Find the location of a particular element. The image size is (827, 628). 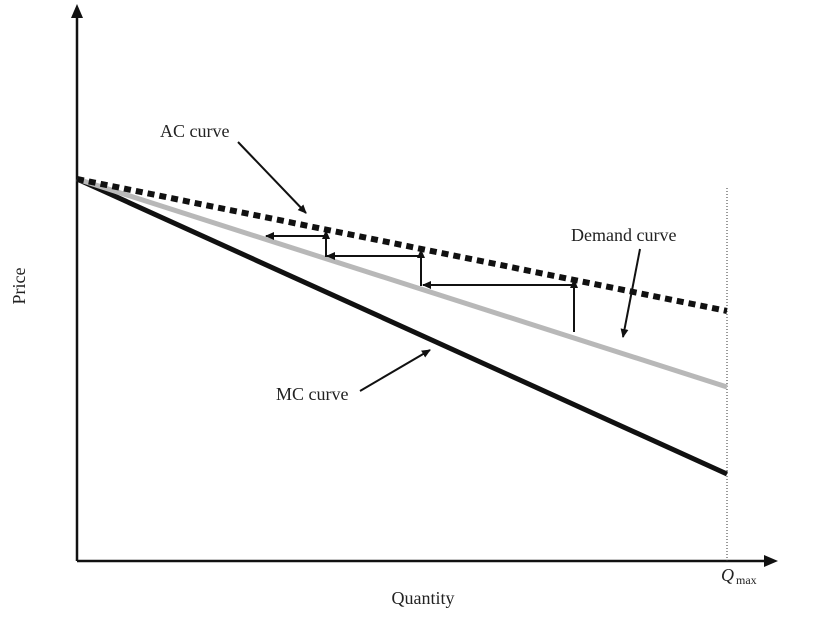

x-axis-label: Quantity is located at coordinates (423, 598).